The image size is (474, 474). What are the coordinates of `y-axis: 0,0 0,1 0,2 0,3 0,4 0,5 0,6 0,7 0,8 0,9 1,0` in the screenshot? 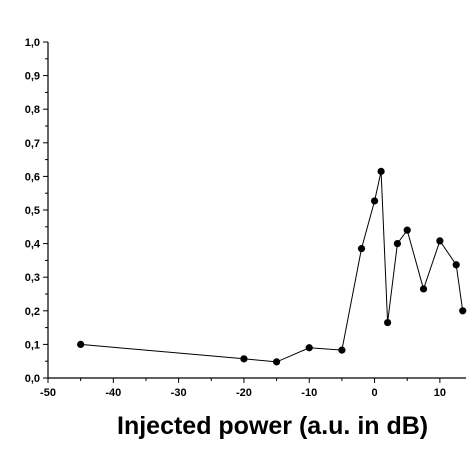 It's located at (37, 211).